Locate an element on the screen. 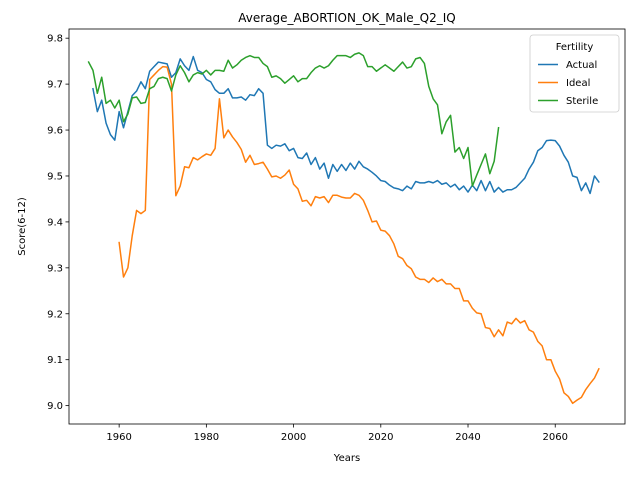 The image size is (640, 480). y-tick-label: 9.3 is located at coordinates (55, 268).